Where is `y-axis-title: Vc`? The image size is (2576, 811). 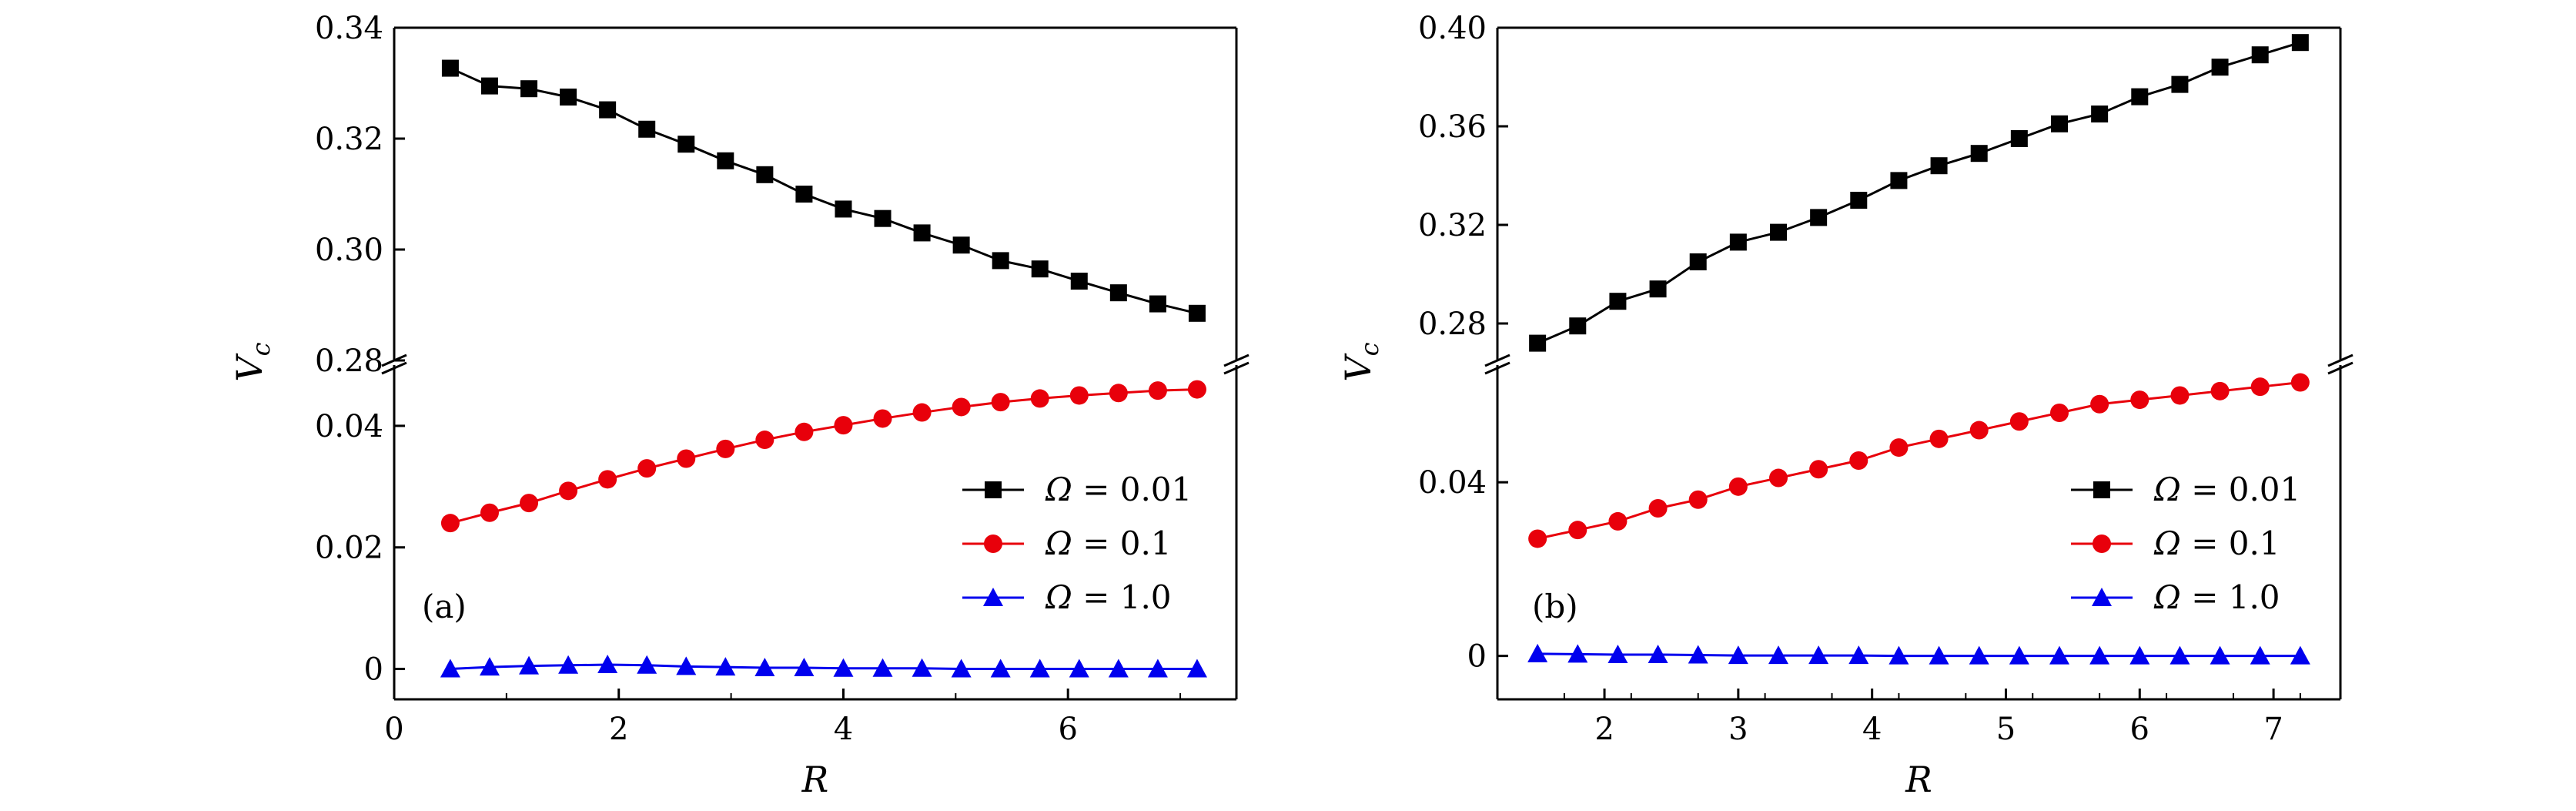
y-axis-title: Vc is located at coordinates (1360, 361).